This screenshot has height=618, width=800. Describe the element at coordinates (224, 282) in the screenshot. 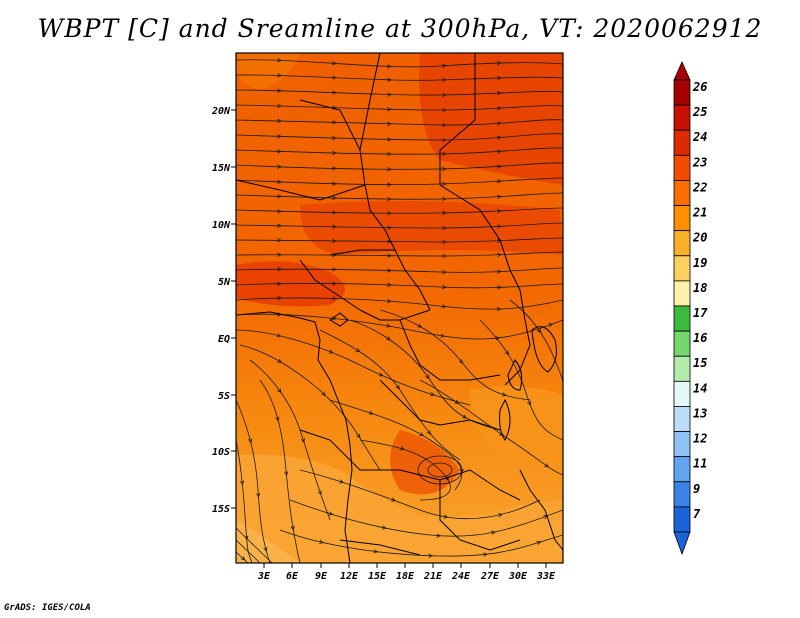

I see `lat-label-5n: 5N` at that location.